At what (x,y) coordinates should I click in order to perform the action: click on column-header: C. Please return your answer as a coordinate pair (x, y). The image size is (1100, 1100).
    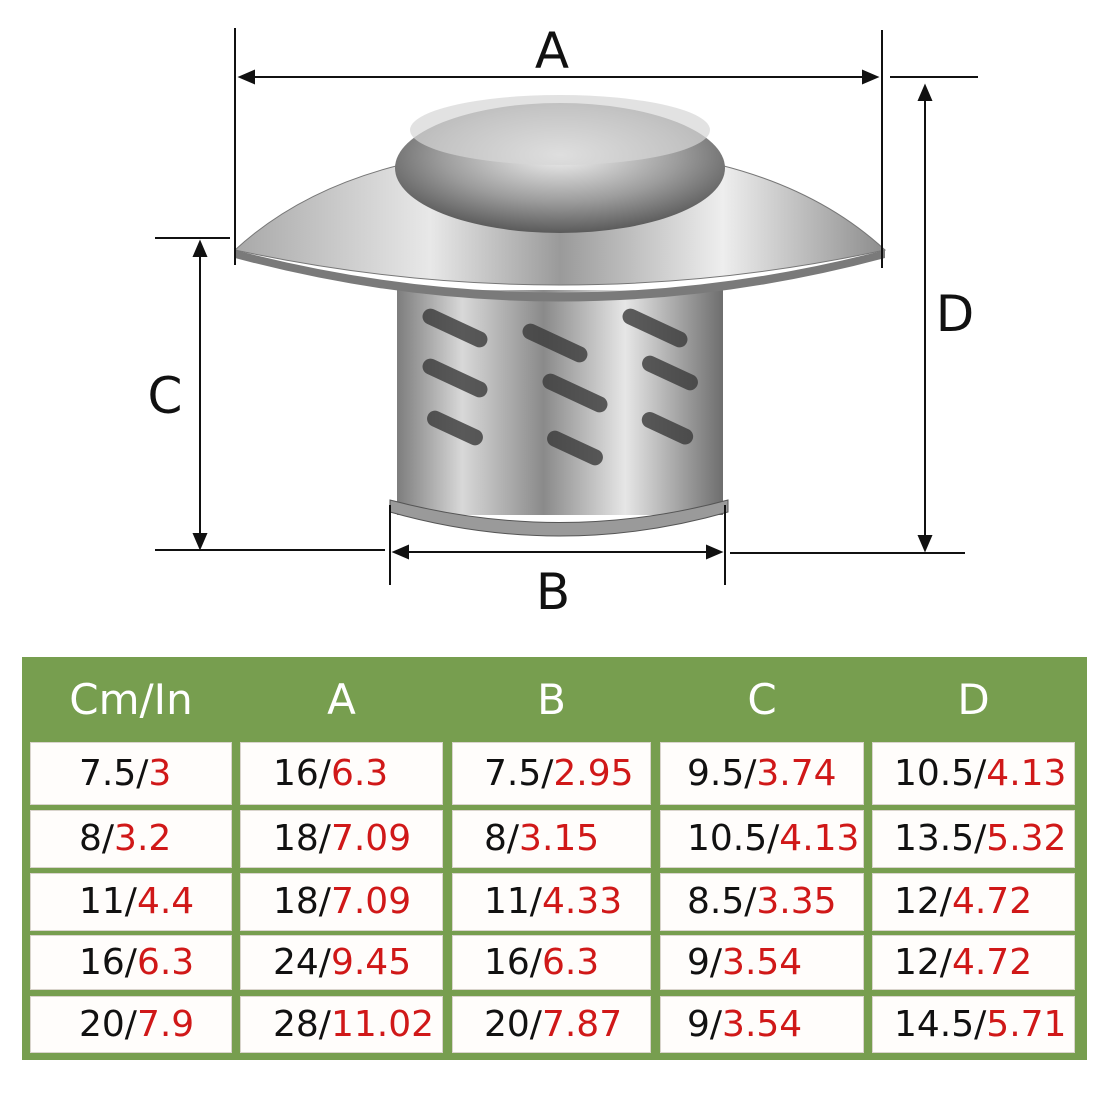
    Looking at the image, I should click on (762, 699).